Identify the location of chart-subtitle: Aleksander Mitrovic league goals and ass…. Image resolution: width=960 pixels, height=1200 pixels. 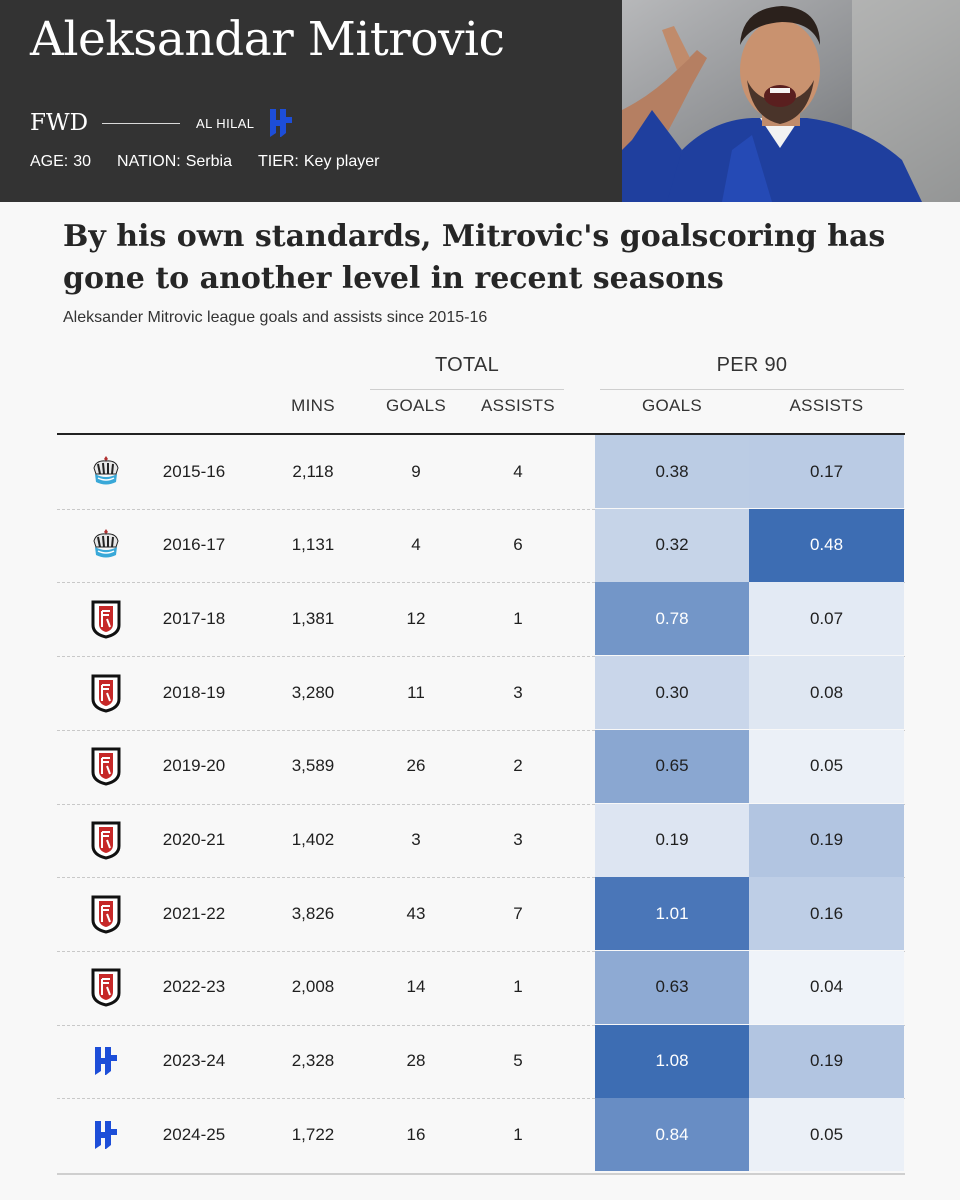
(275, 317).